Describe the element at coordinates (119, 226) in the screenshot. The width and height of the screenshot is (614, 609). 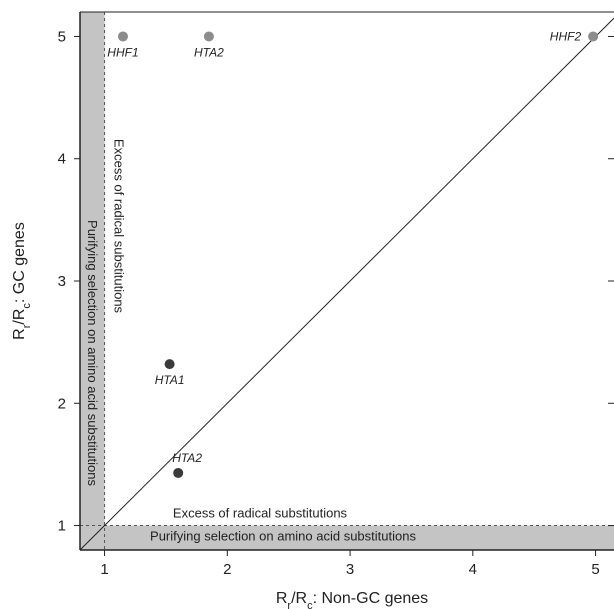
I see `region-label-vertical-excess: Excess of radical substitutions` at that location.